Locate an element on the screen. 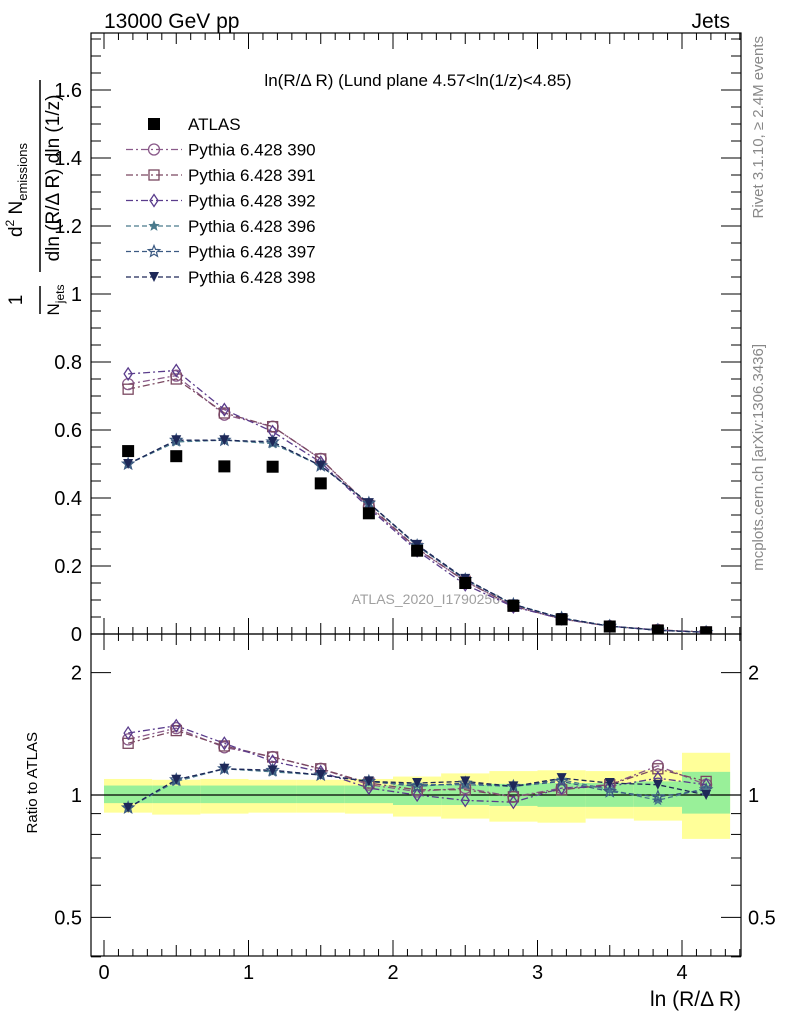 The height and width of the screenshot is (1024, 786). chart-title: ln(R/Δ R) (Lund plane 4.57<ln(1/z)<4.85) is located at coordinates (417, 80).